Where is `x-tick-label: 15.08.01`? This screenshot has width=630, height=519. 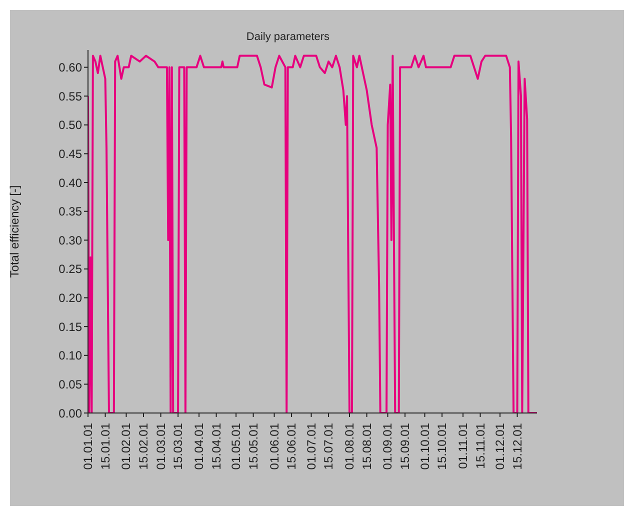 x-tick-label: 15.08.01 is located at coordinates (367, 446).